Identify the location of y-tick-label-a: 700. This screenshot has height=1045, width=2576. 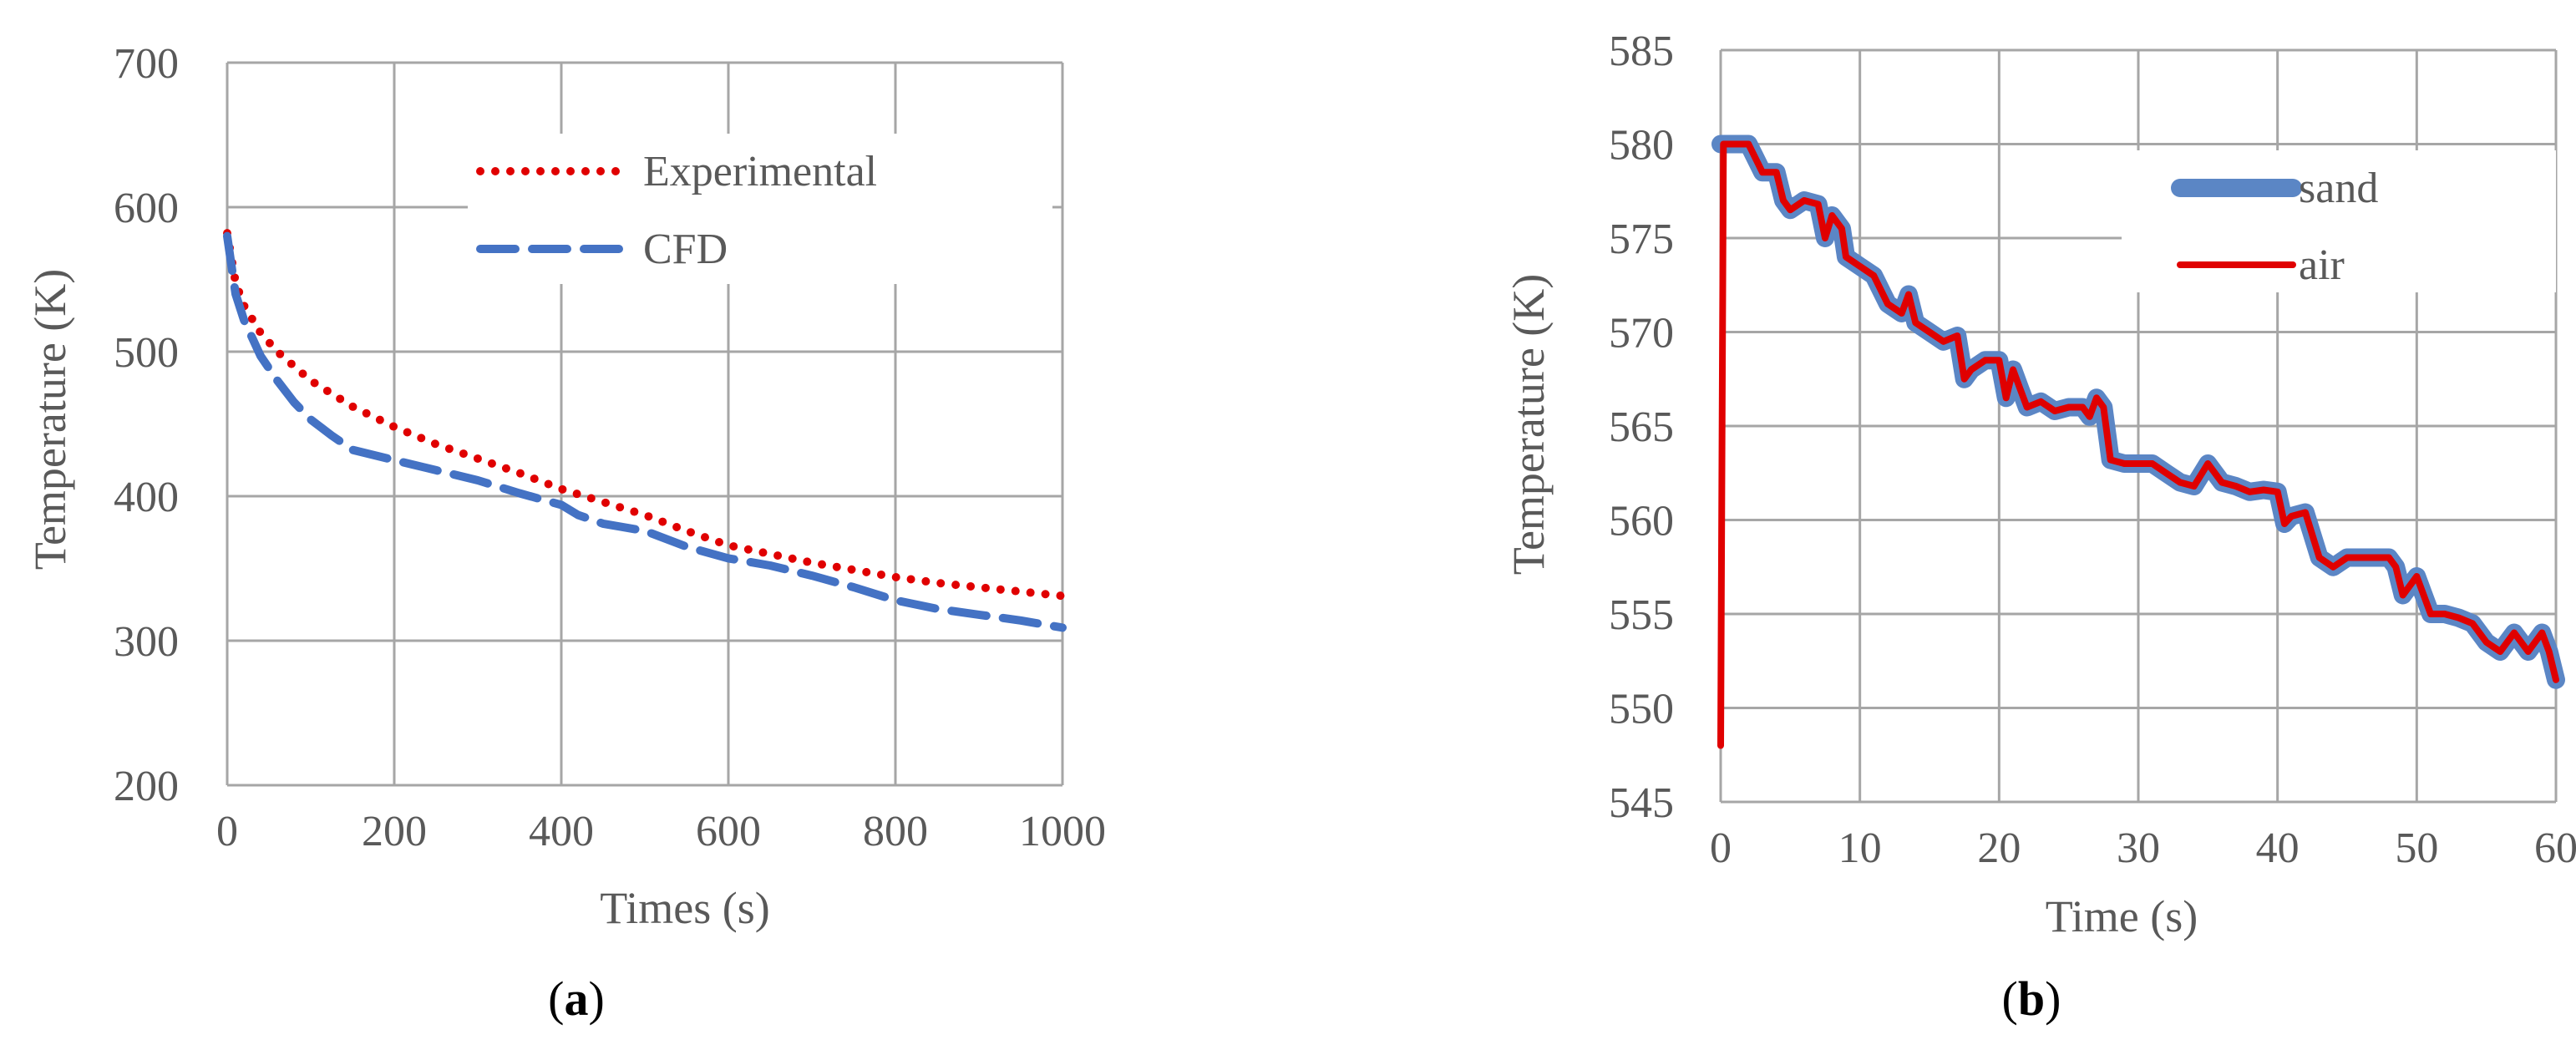
(146, 64).